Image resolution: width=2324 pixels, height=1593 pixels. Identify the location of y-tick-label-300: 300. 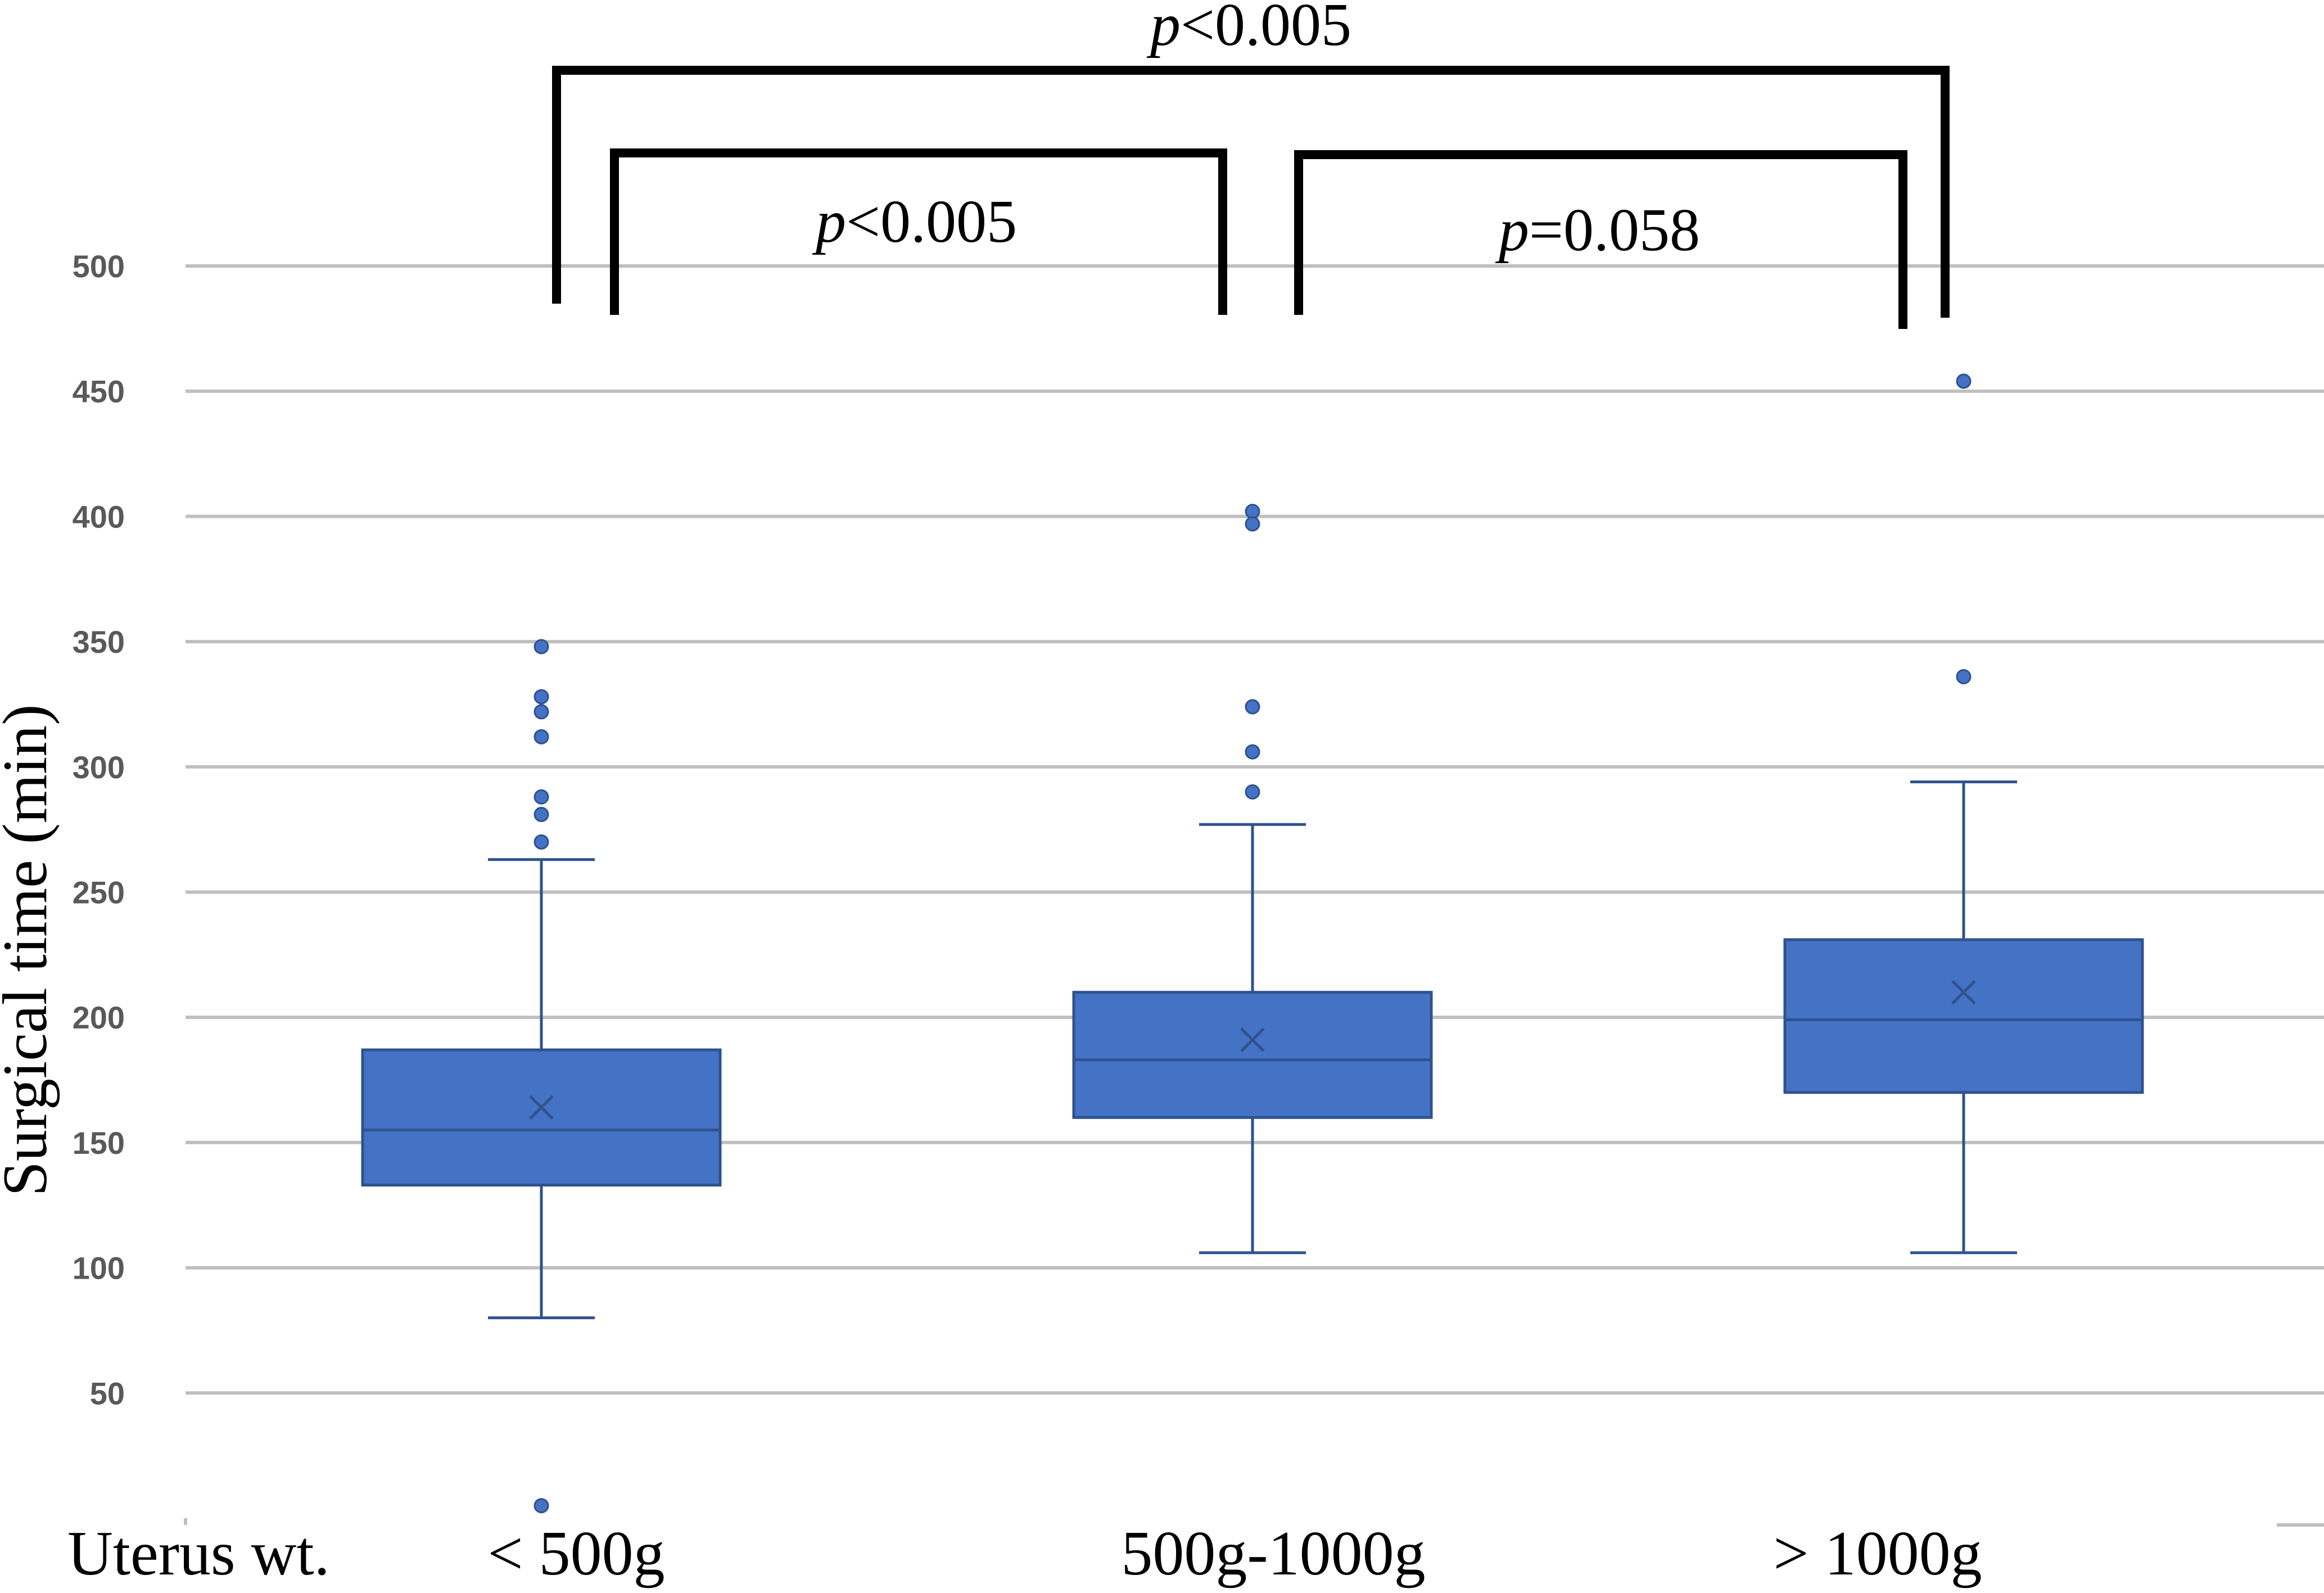
(99, 767).